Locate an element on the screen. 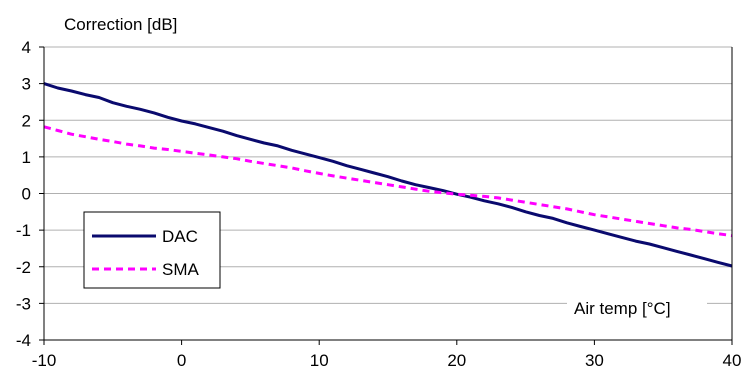 The height and width of the screenshot is (384, 745). y-tick-label: -4 is located at coordinates (23, 340).